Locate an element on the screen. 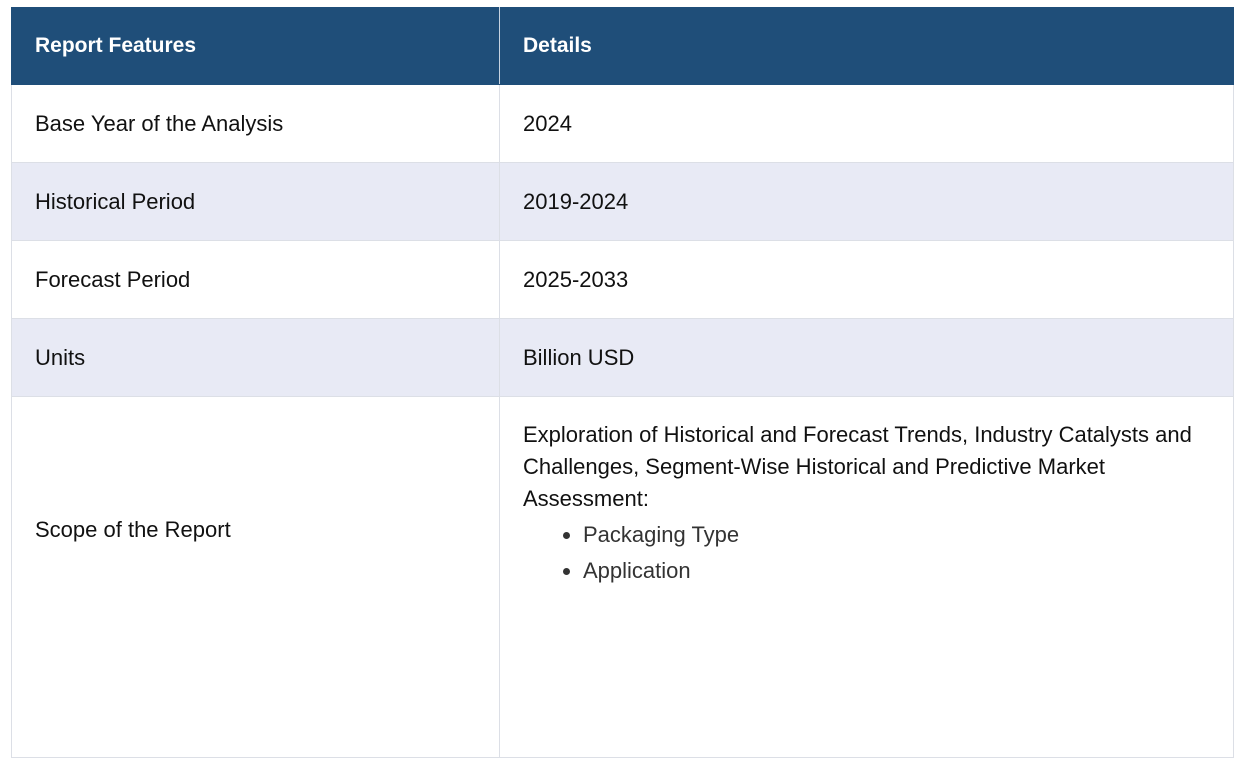  table-header-row: Report Features Details is located at coordinates (622, 46).